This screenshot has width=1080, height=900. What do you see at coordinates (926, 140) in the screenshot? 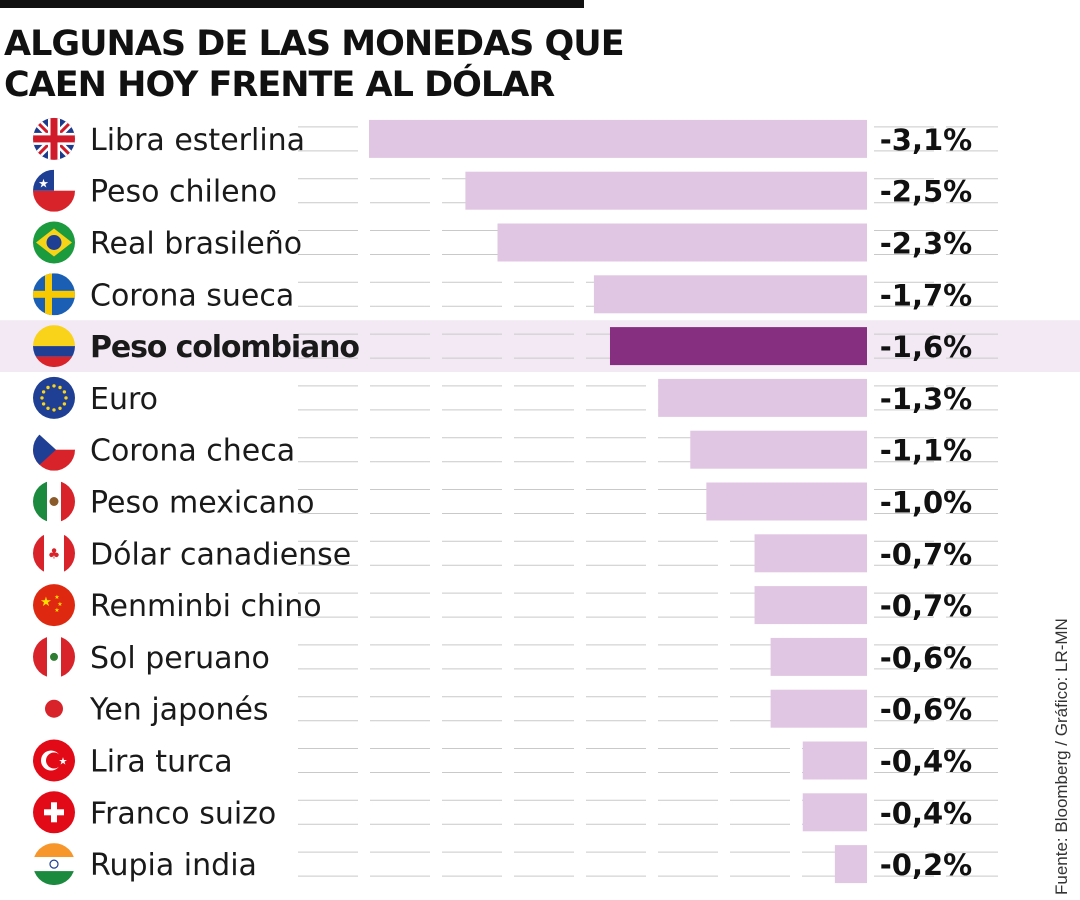
I see `value-label: -3,1%` at bounding box center [926, 140].